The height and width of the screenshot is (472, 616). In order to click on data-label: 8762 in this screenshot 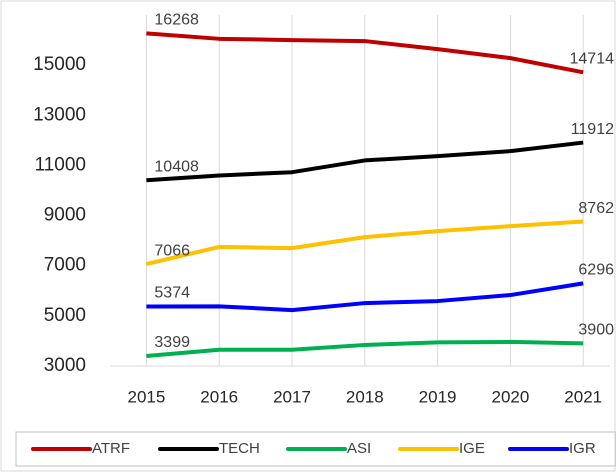, I will do `click(596, 208)`.